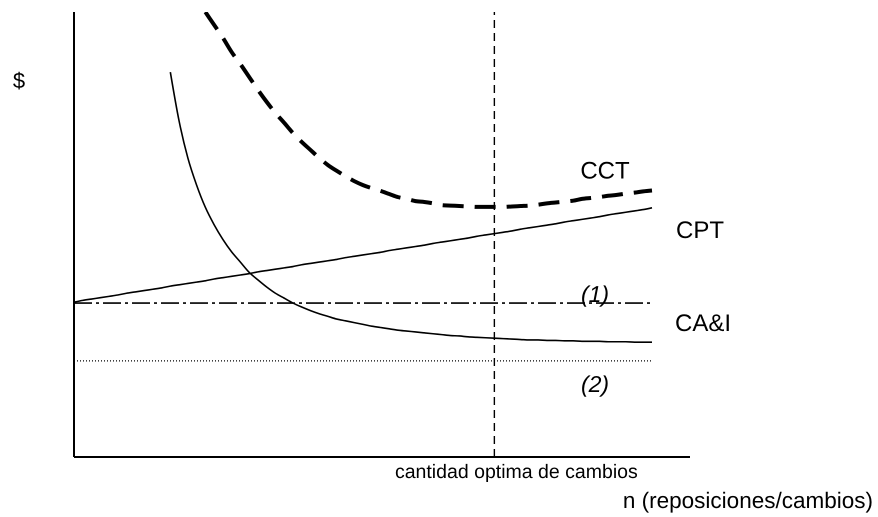 Image resolution: width=878 pixels, height=517 pixels. I want to click on y-axis-title: $, so click(19, 80).